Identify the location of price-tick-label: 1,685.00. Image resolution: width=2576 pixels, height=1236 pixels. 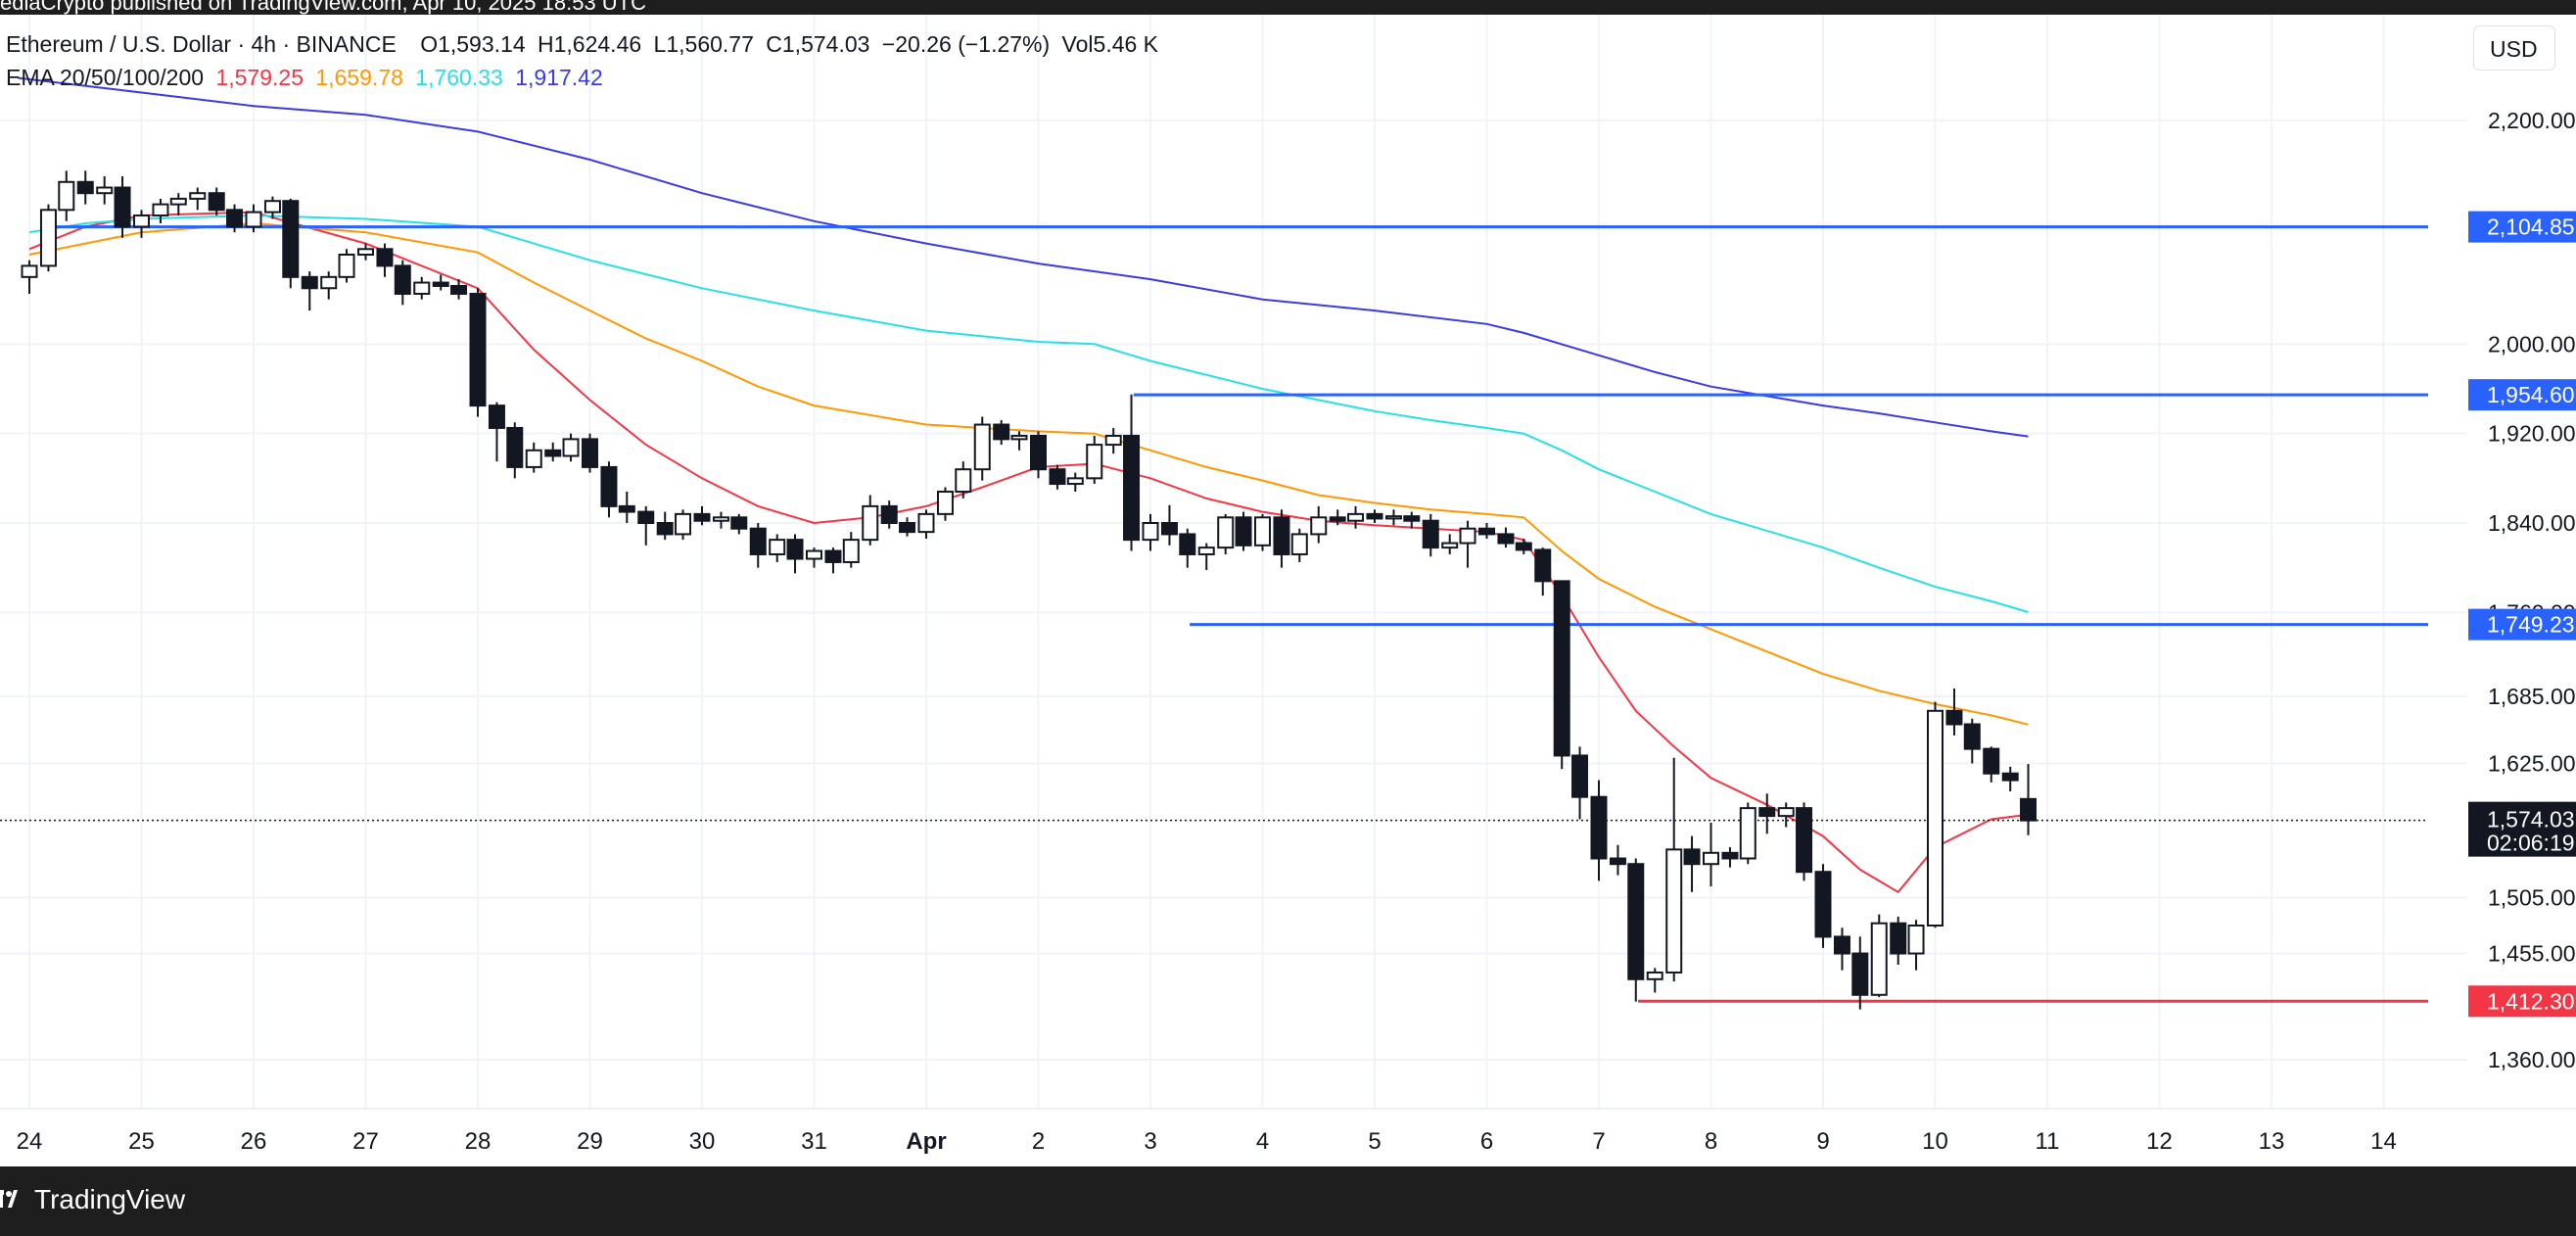
(2532, 696).